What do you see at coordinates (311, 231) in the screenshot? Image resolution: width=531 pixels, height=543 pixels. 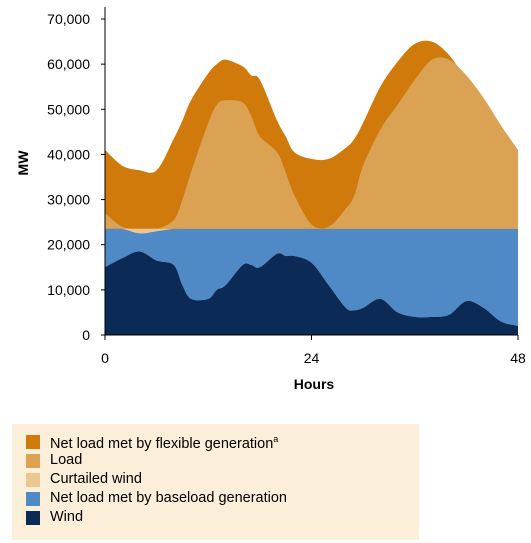 I see `series-area-curtailed-wind` at bounding box center [311, 231].